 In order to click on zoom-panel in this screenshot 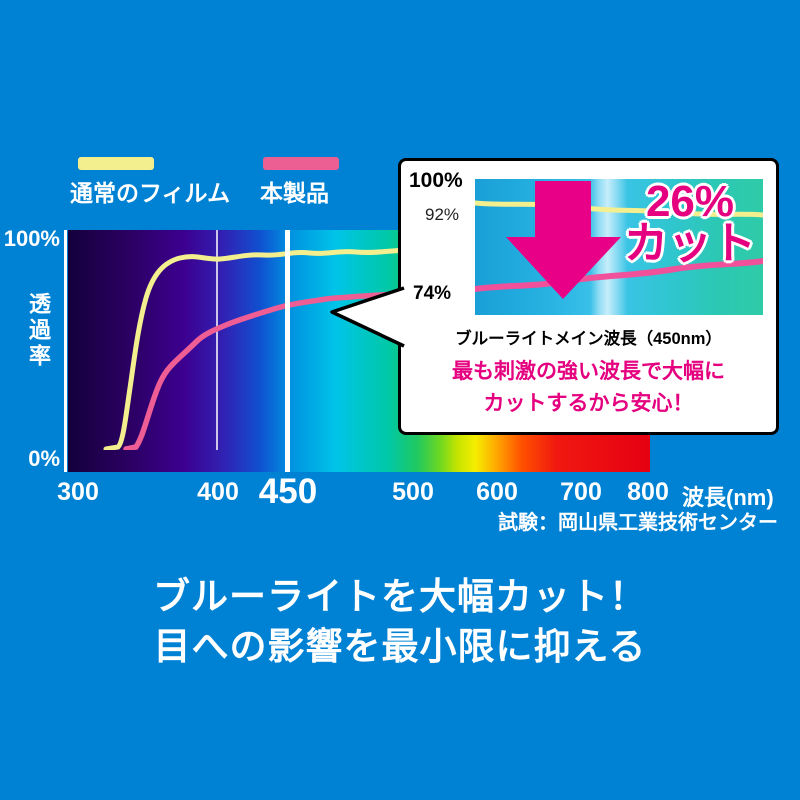, I will do `click(619, 247)`.